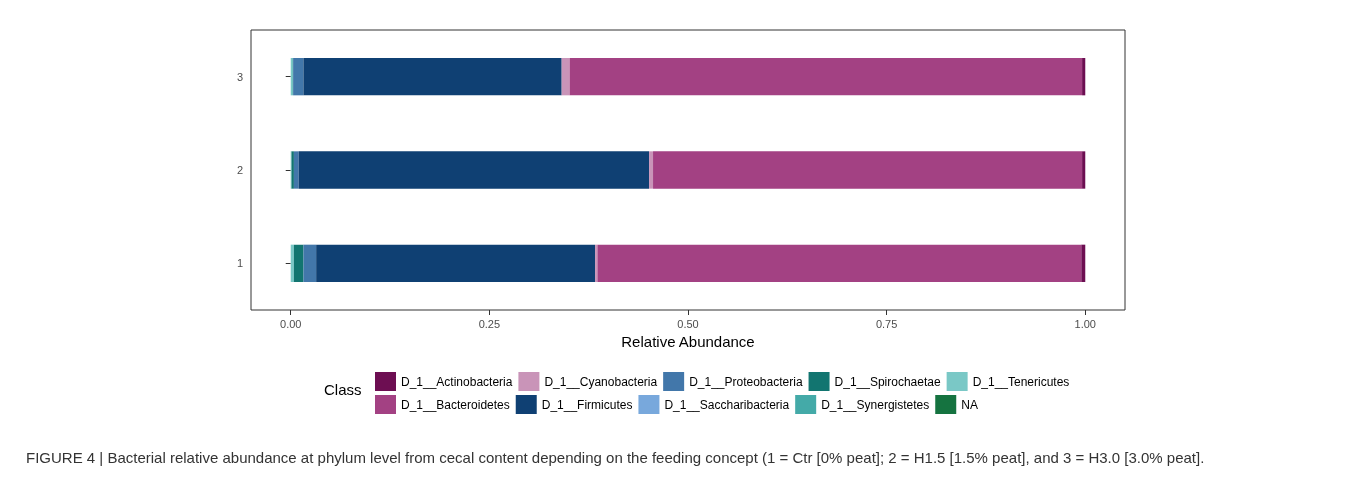 This screenshot has width=1360, height=492. Describe the element at coordinates (969, 404) in the screenshot. I see `legend-label: NA` at that location.